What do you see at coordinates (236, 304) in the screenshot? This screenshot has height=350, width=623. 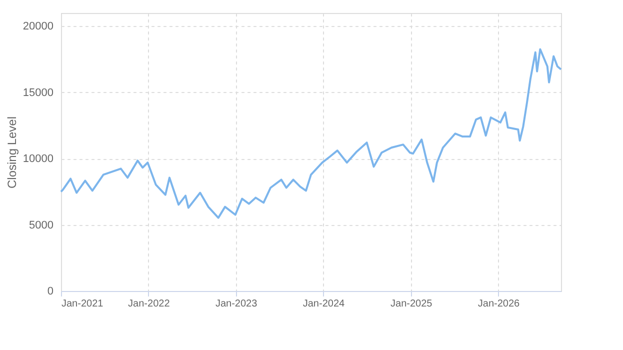 I see `x-tick-label: Jan-2023` at bounding box center [236, 304].